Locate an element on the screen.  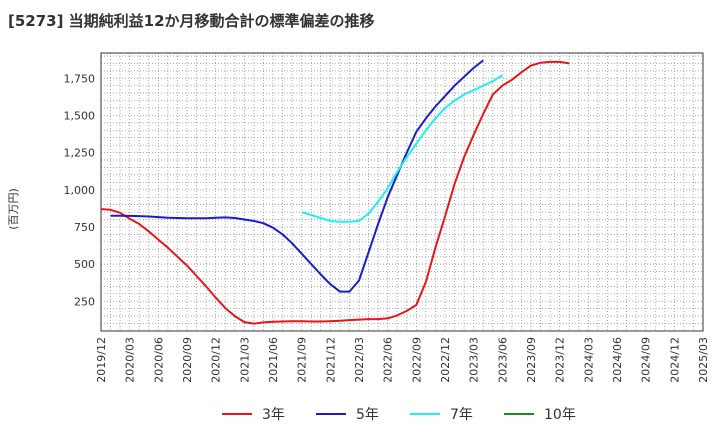
y-tick-label: 1,500 is located at coordinates (80, 115).